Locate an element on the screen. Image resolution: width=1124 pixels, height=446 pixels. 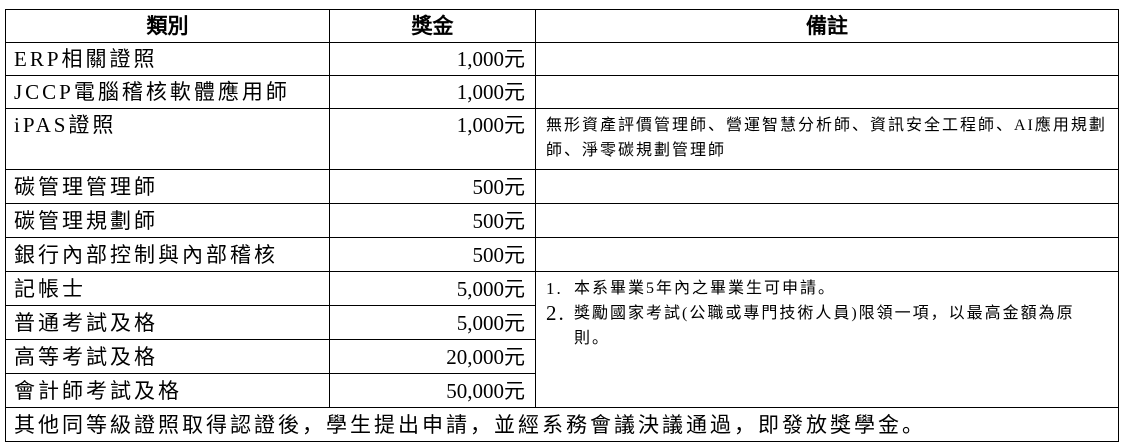
table-row: 普通考試及格 5,000元 is located at coordinates (562, 322).